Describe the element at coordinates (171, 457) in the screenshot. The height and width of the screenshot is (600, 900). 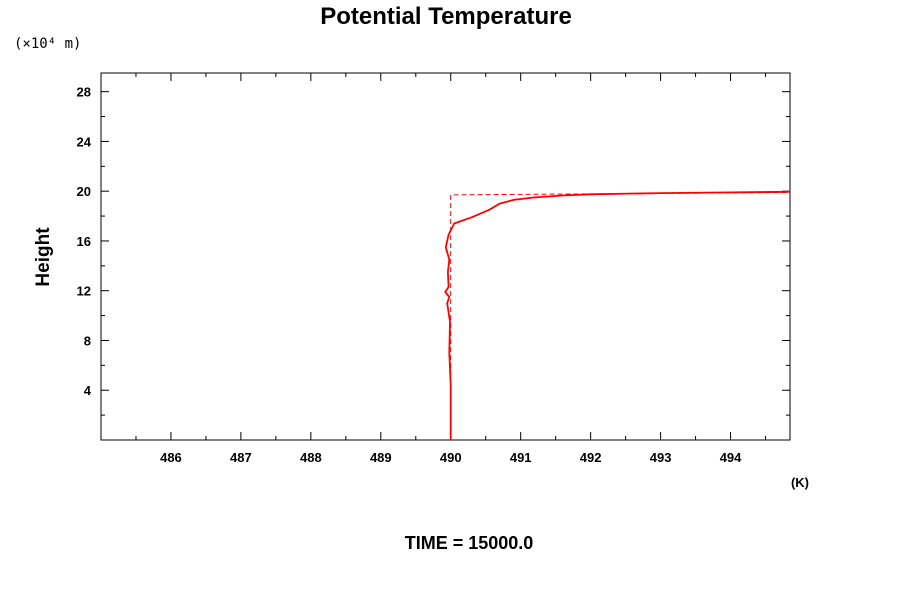
I see `x-tick-label: 486` at that location.